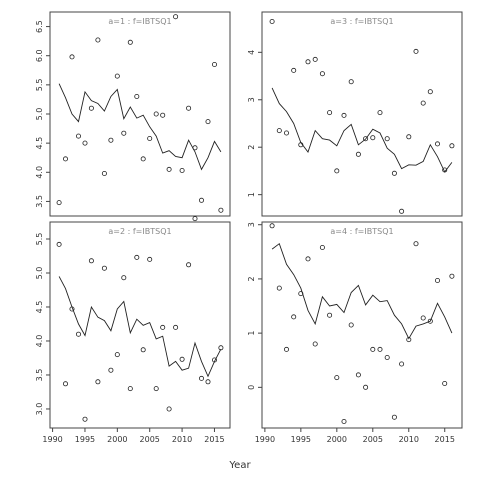  I want to click on x-tick-label: 1995, so click(301, 439).